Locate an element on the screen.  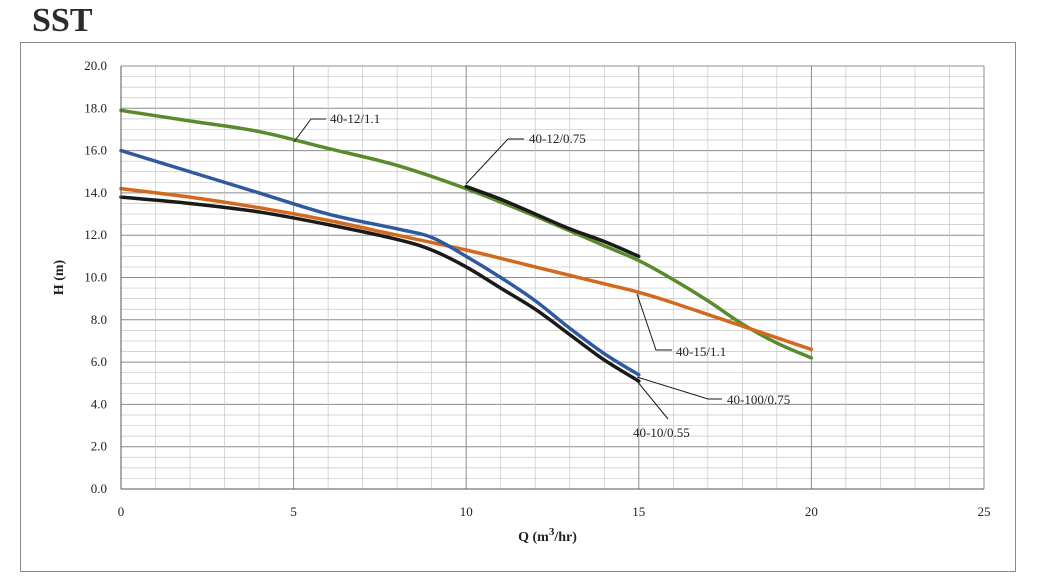
x-axis-title: Q (m3/hr) is located at coordinates (547, 535).